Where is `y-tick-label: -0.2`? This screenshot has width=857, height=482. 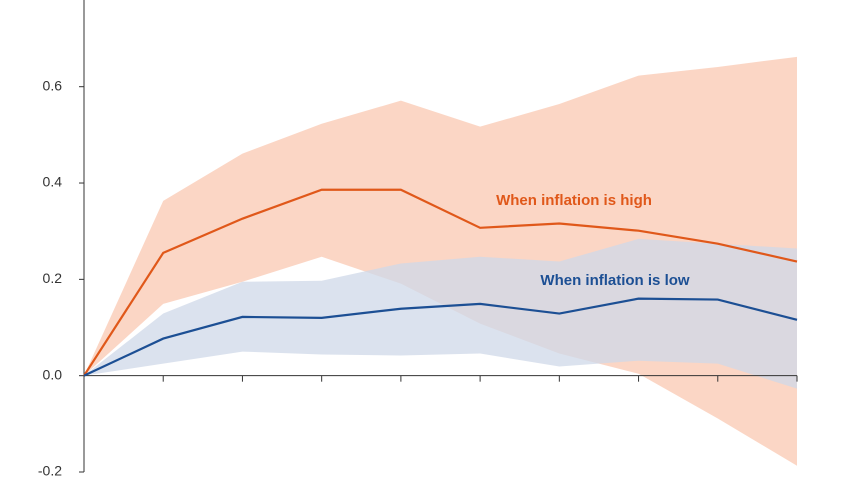
y-tick-label: -0.2 is located at coordinates (50, 471).